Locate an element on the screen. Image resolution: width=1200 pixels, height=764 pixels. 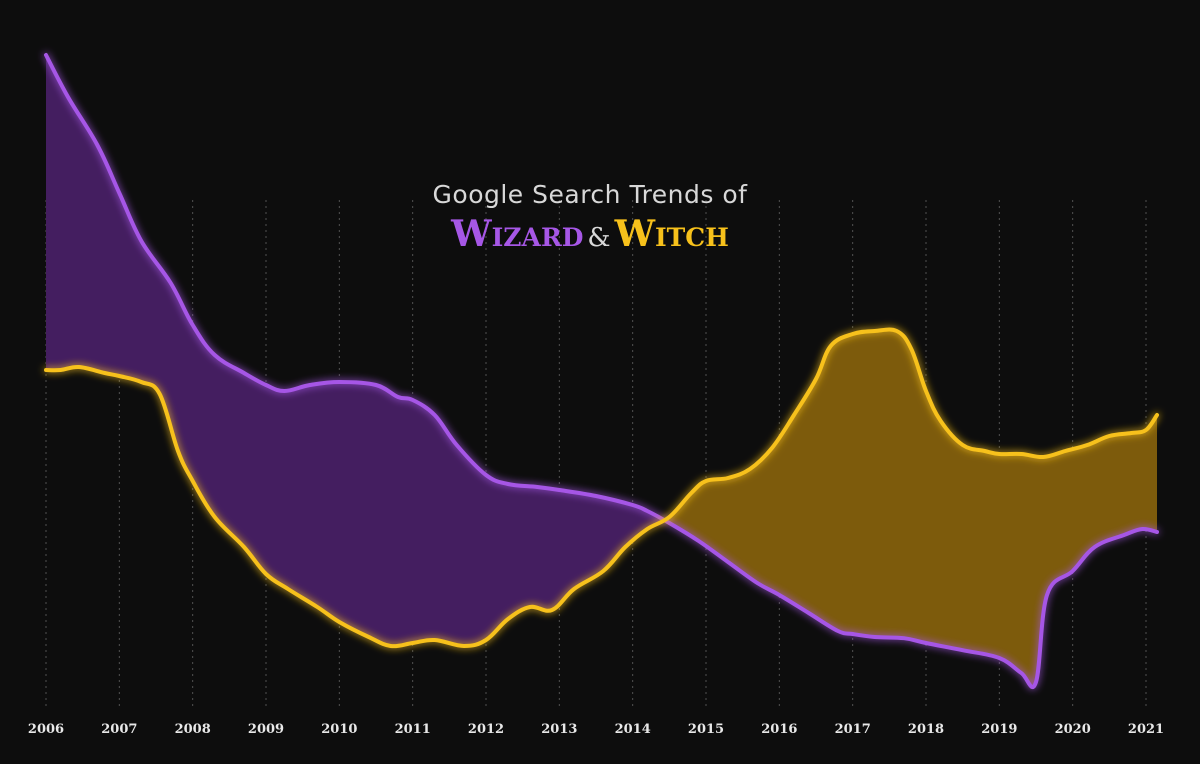
title-witch: Witch is located at coordinates (671, 234).